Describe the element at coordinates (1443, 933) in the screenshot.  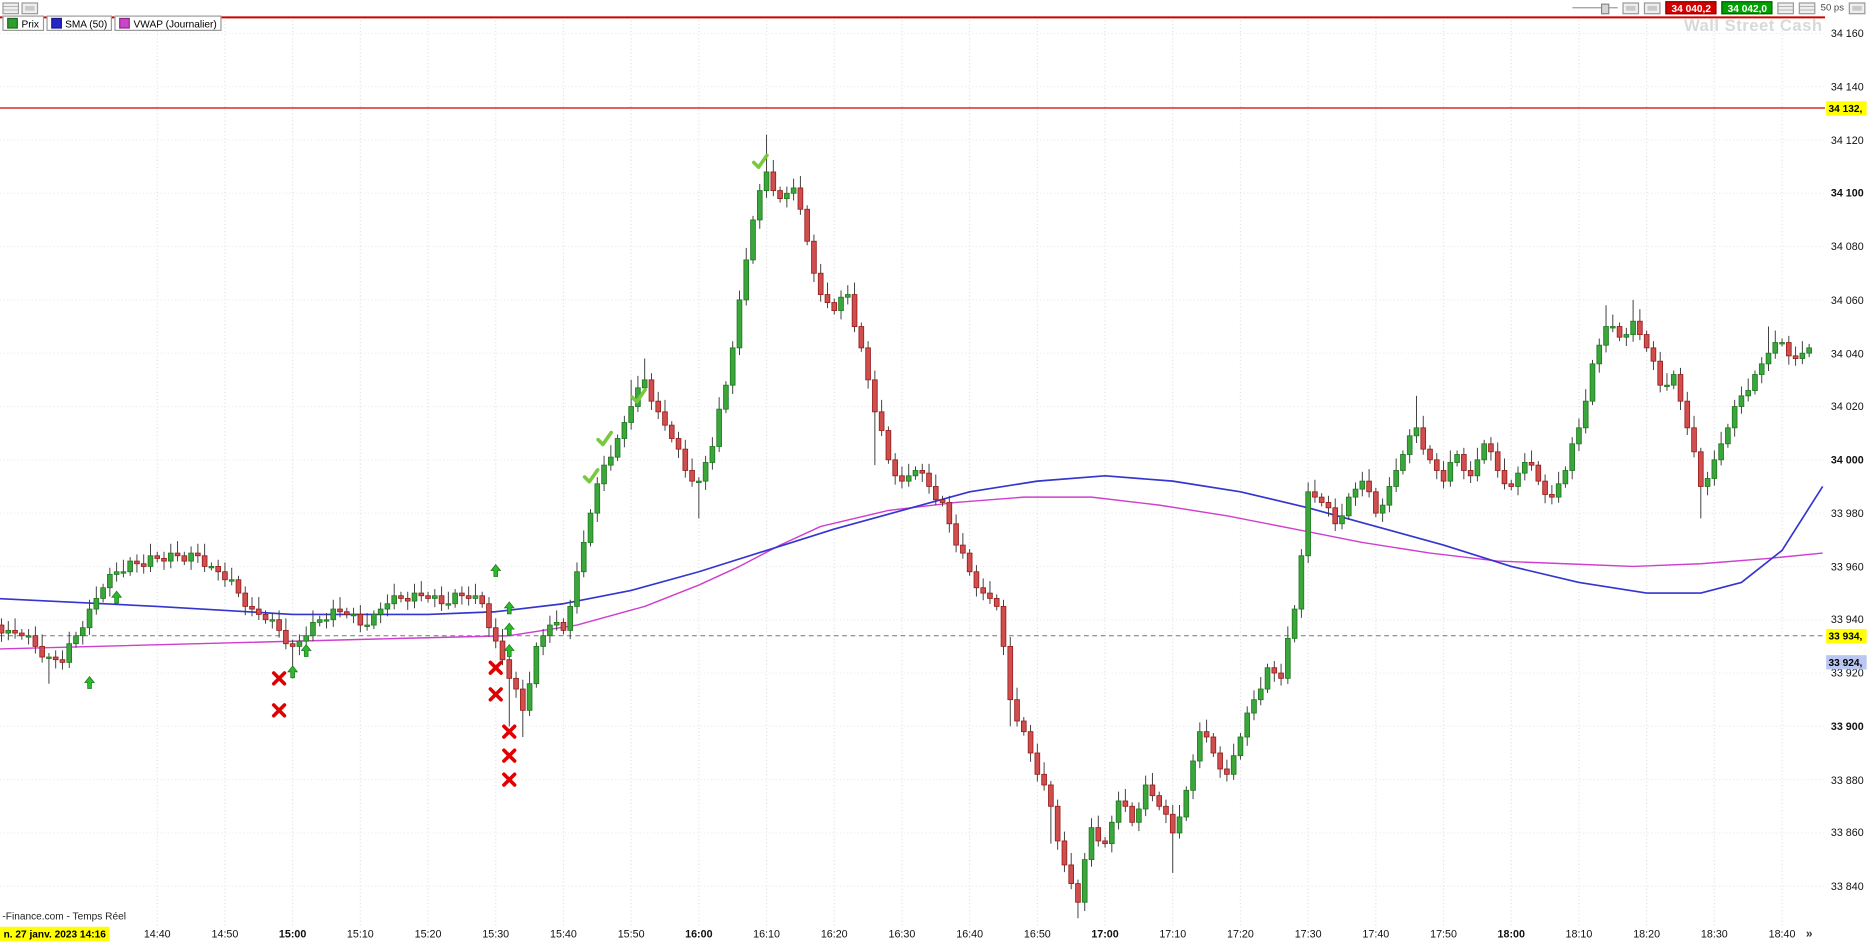
I see `time-axis-label: 17:50` at that location.